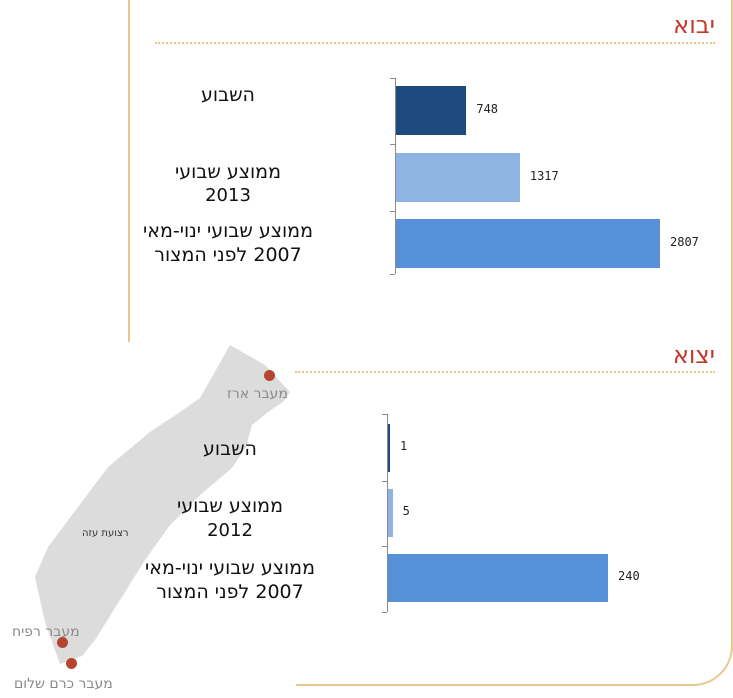 This screenshot has height=698, width=733. I want to click on value-label-2: 2807, so click(684, 241).